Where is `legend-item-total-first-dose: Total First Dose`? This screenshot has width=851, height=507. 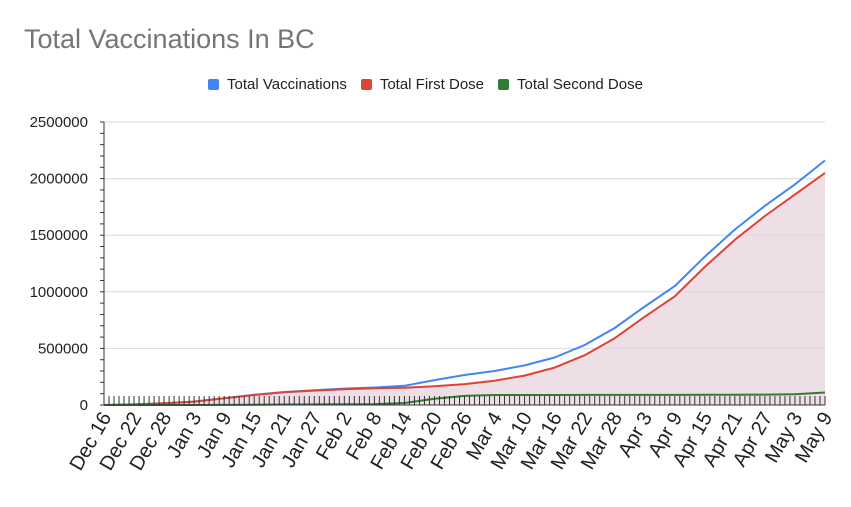 legend-item-total-first-dose: Total First Dose is located at coordinates (422, 84).